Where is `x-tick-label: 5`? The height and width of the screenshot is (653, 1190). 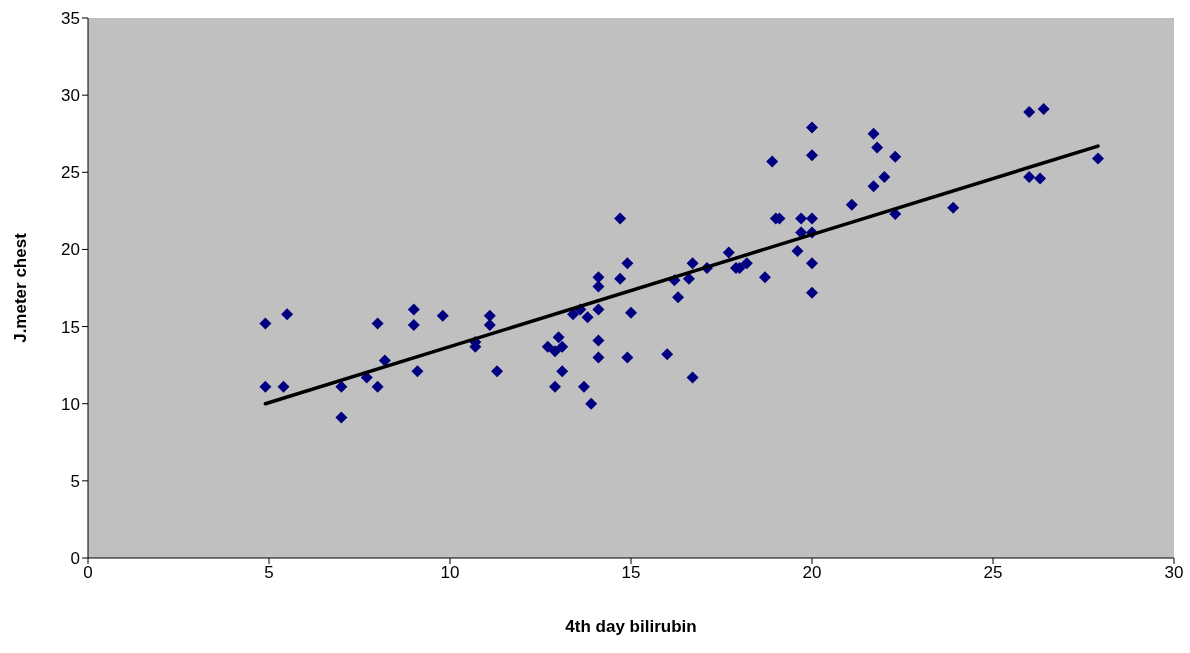 x-tick-label: 5 is located at coordinates (269, 573).